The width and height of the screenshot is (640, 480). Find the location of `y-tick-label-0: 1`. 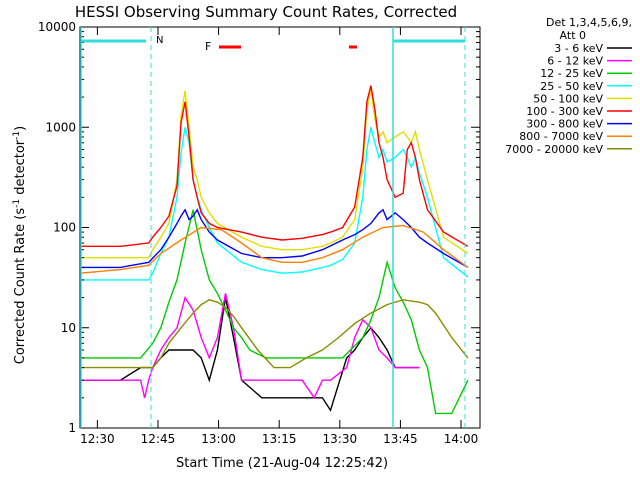

y-tick-label-0: 1 is located at coordinates (72, 428).